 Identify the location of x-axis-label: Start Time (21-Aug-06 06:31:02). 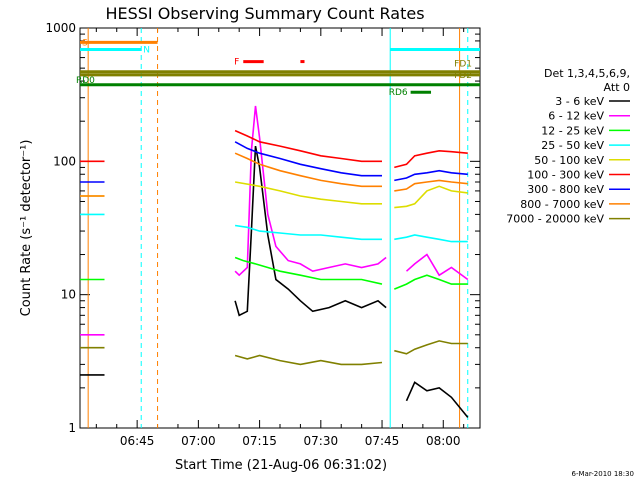
(281, 465).